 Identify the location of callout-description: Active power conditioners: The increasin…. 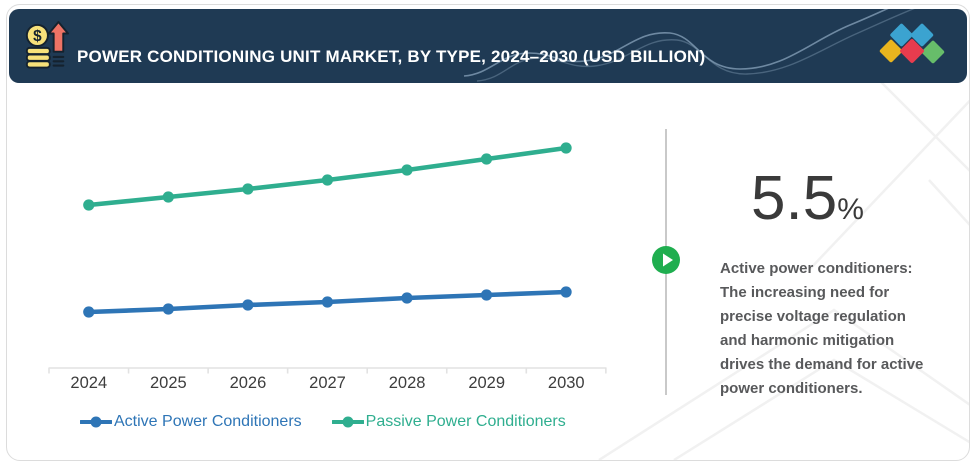
(822, 328).